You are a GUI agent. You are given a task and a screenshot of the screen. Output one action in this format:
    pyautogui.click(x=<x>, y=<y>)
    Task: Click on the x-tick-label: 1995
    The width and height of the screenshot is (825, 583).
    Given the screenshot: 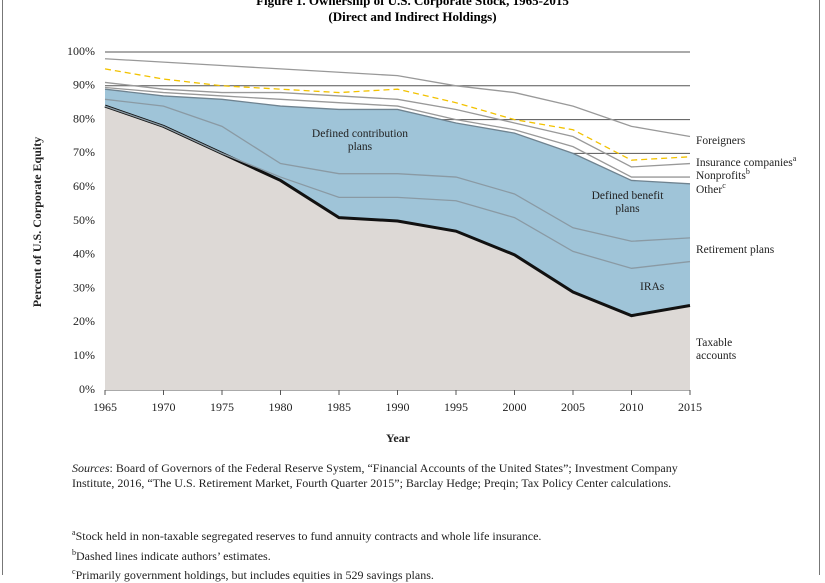 What is the action you would take?
    pyautogui.click(x=456, y=407)
    